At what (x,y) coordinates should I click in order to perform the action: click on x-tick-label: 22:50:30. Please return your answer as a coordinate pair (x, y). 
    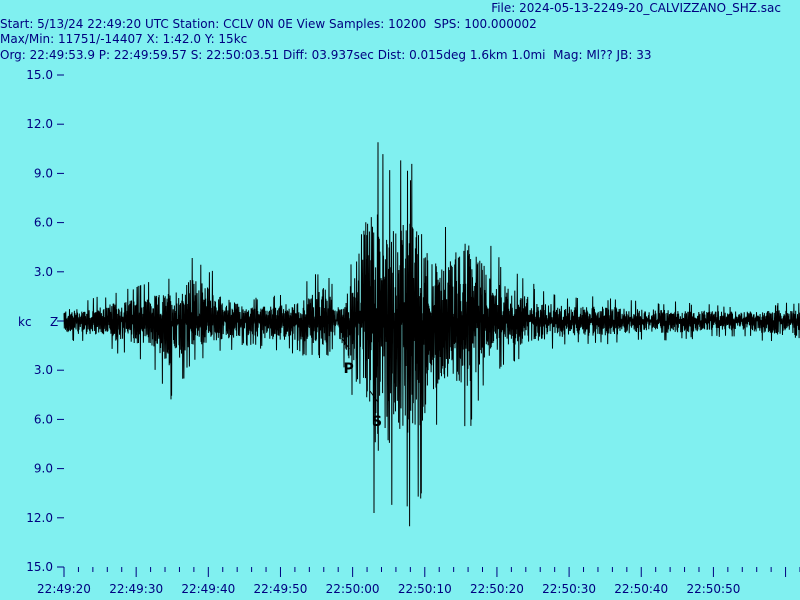
    Looking at the image, I should click on (569, 589).